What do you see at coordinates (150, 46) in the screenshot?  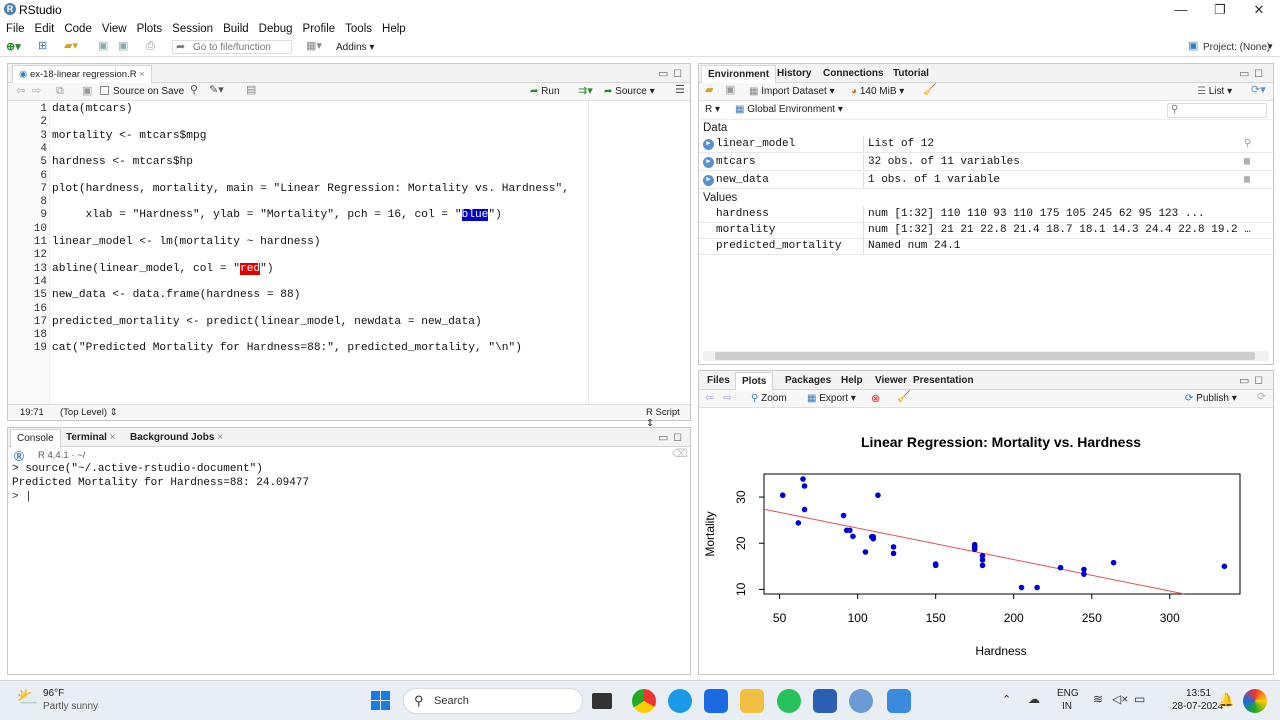 I see `print-icon: ⎙` at bounding box center [150, 46].